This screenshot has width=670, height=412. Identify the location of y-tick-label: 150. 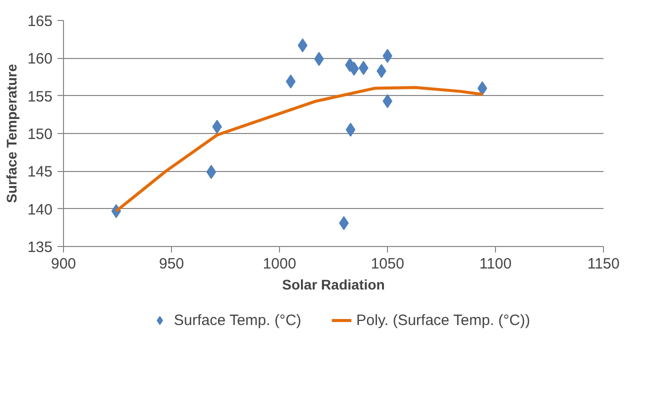
(40, 134).